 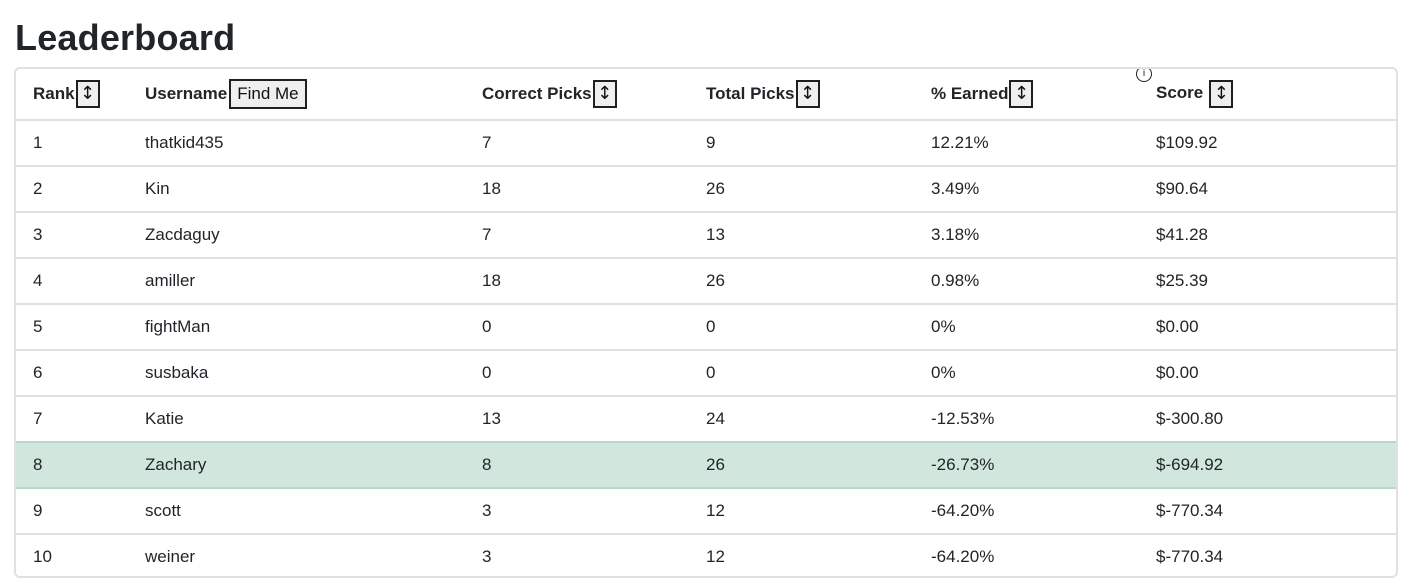 What do you see at coordinates (72, 373) in the screenshot?
I see `cell-rank: 6` at bounding box center [72, 373].